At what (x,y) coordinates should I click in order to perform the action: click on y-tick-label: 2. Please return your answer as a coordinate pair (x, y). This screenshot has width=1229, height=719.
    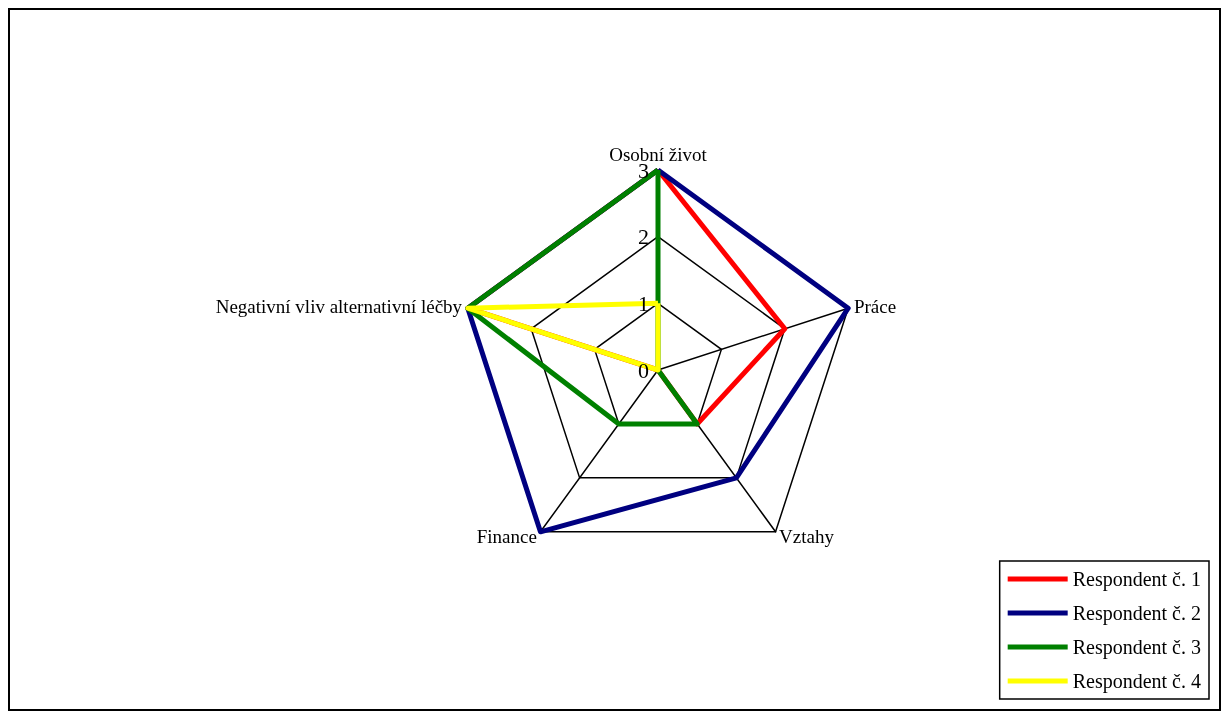
    Looking at the image, I should click on (643, 237).